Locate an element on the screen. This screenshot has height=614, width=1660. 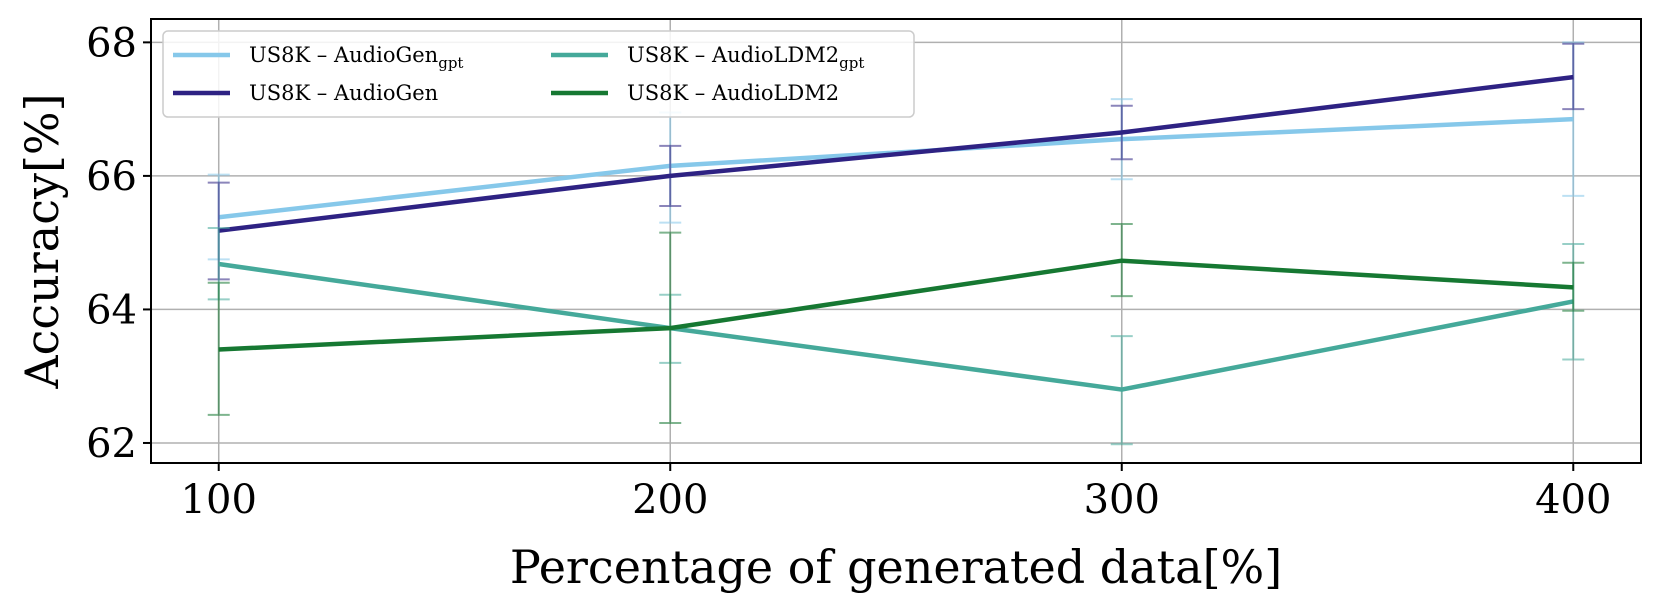
y-tick-label: 64 is located at coordinates (111, 310).